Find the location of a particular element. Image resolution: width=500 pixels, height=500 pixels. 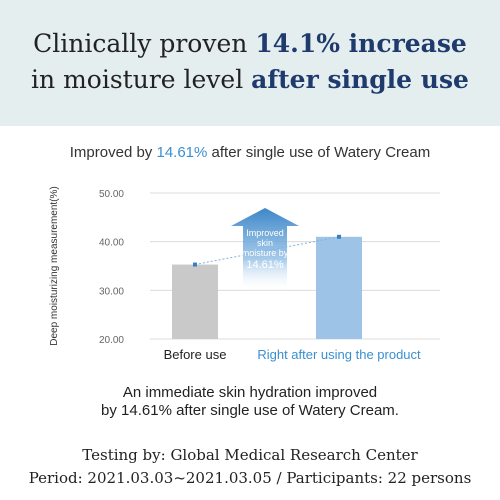

annotation-text: moisture by is located at coordinates (265, 253).